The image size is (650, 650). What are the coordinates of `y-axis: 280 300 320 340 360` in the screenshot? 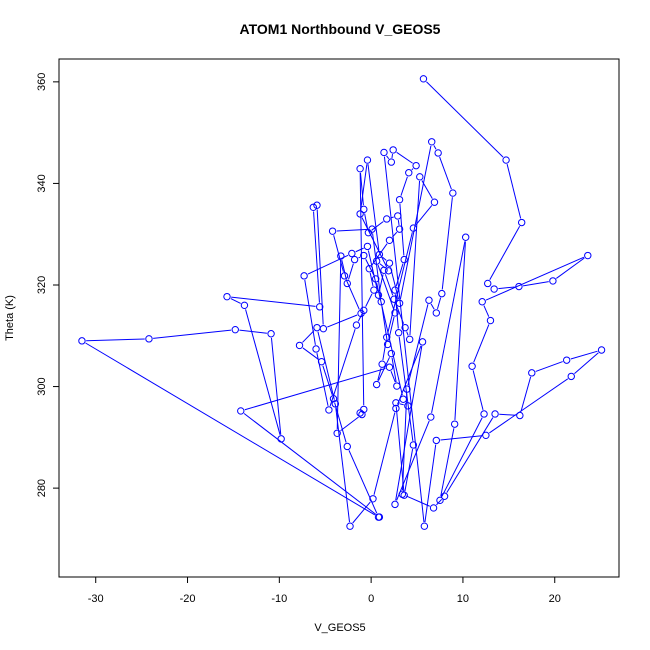 It's located at (47, 285).